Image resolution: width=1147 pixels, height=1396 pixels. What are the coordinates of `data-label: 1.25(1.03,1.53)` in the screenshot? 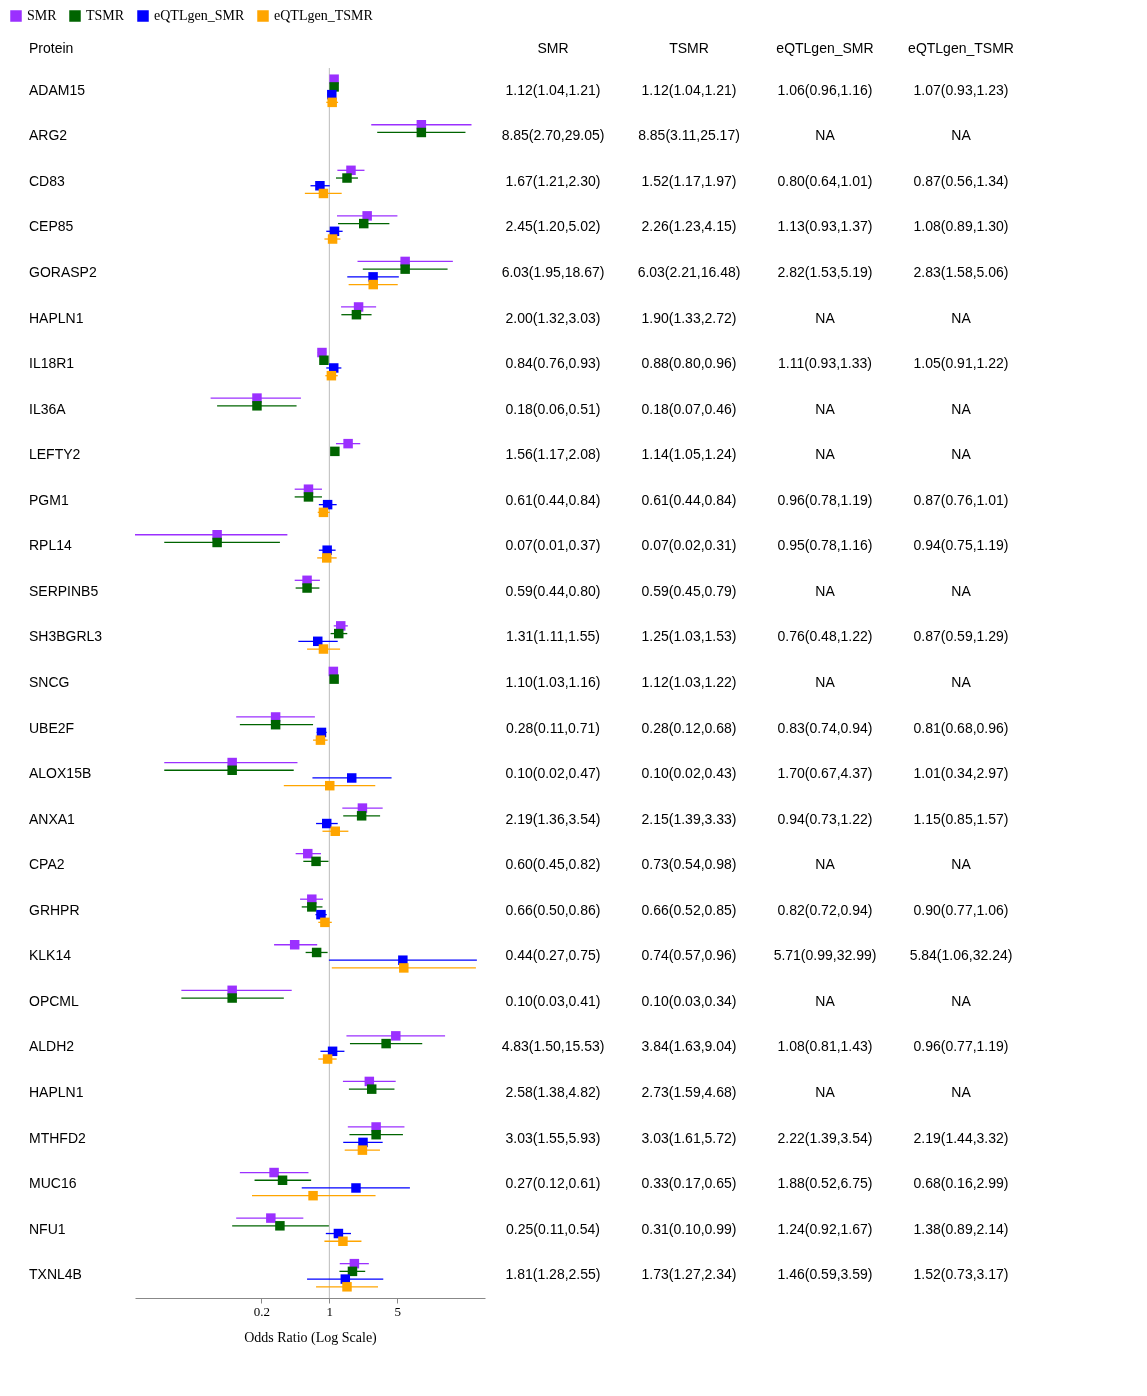 It's located at (689, 636).